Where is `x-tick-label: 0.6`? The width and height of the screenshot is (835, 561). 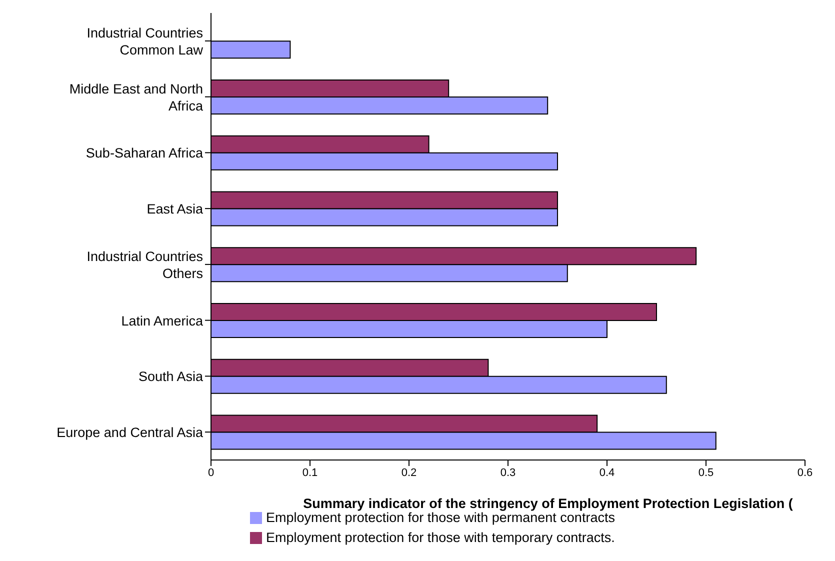
x-tick-label: 0.6 is located at coordinates (805, 472).